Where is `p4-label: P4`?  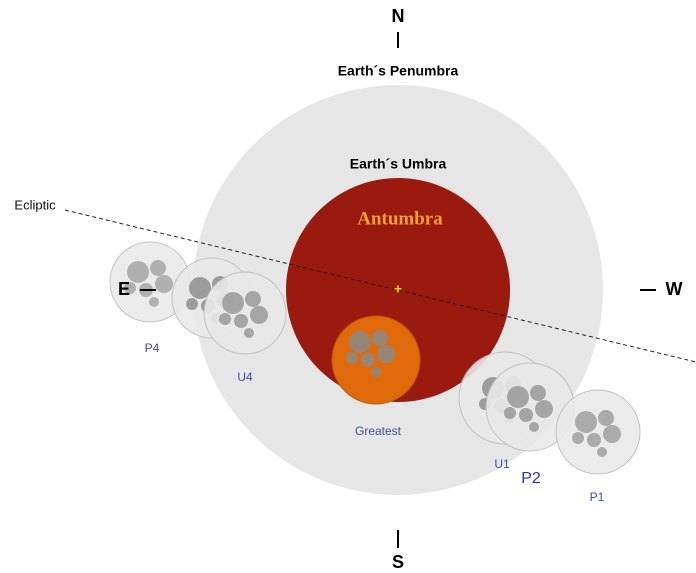
p4-label: P4 is located at coordinates (152, 348).